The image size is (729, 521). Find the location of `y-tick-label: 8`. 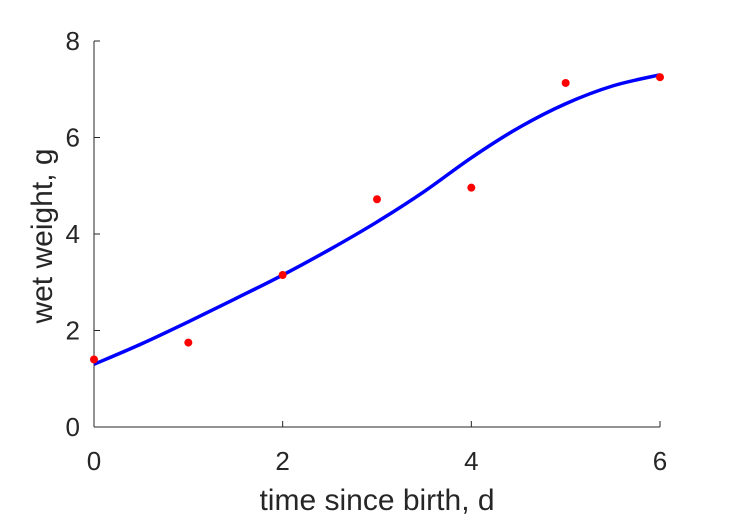

y-tick-label: 8 is located at coordinates (73, 41).